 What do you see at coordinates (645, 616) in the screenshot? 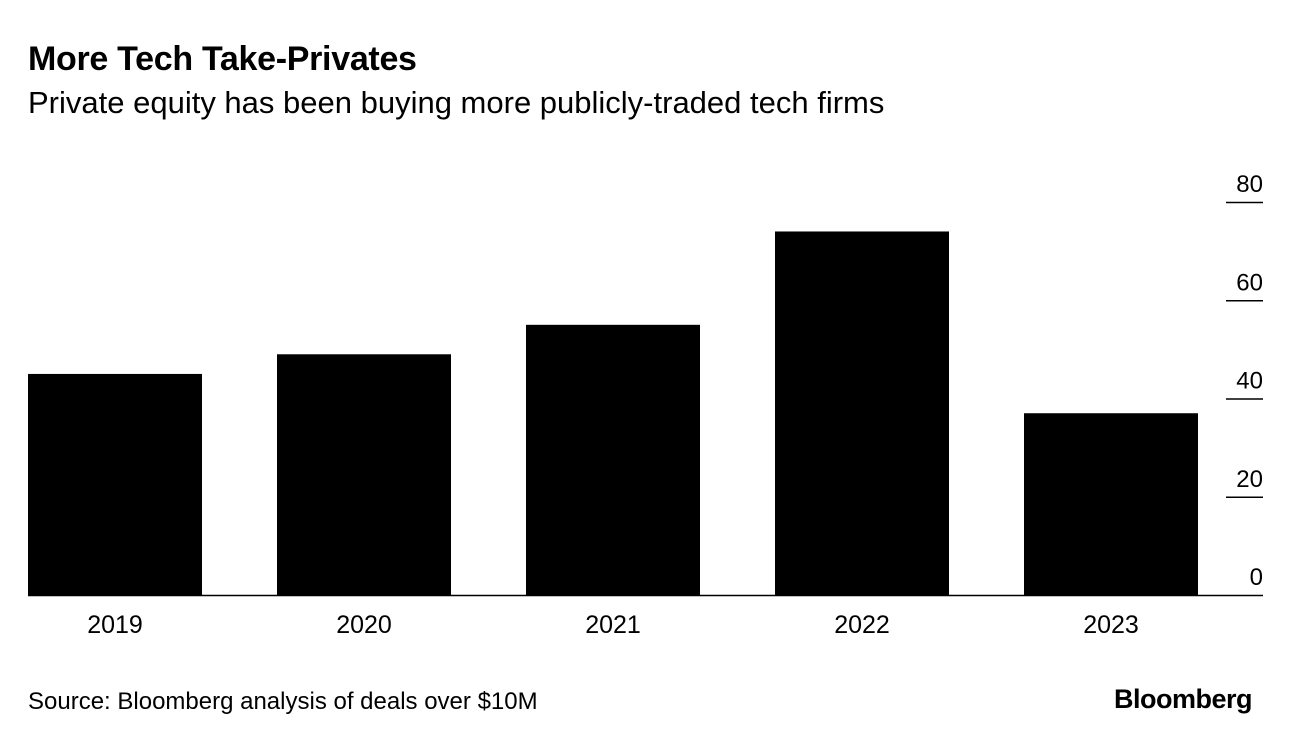
I see `x-axis: 2019 2020 2021 2022 2023` at bounding box center [645, 616].